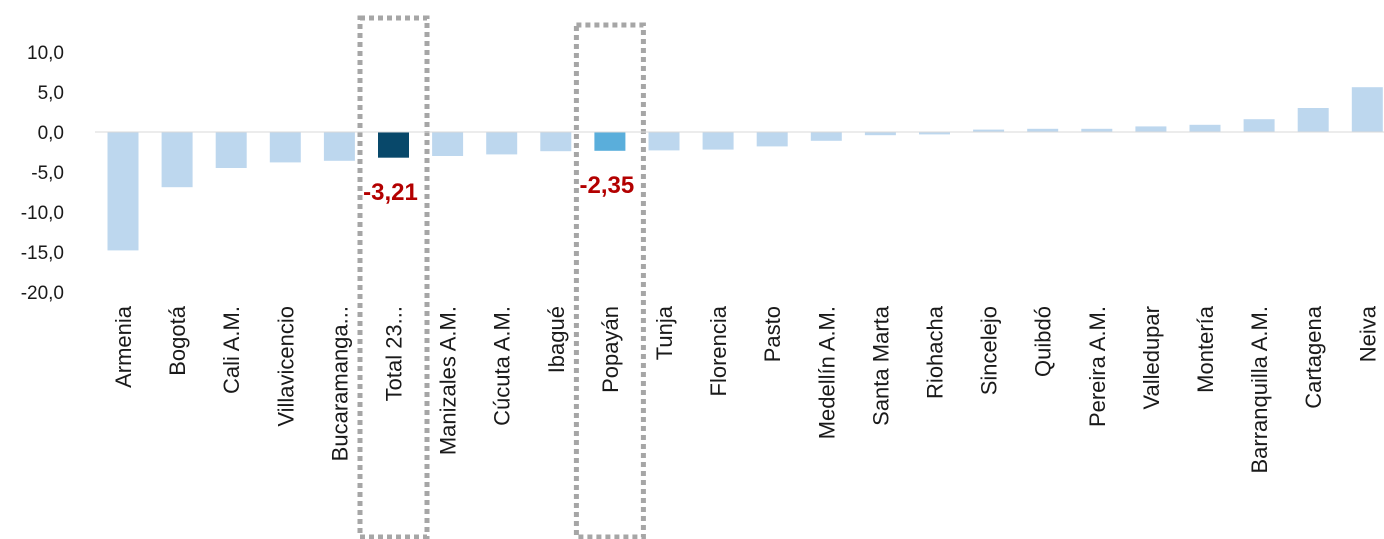 The image size is (1384, 539). Describe the element at coordinates (610, 141) in the screenshot. I see `bar-popayan` at that location.